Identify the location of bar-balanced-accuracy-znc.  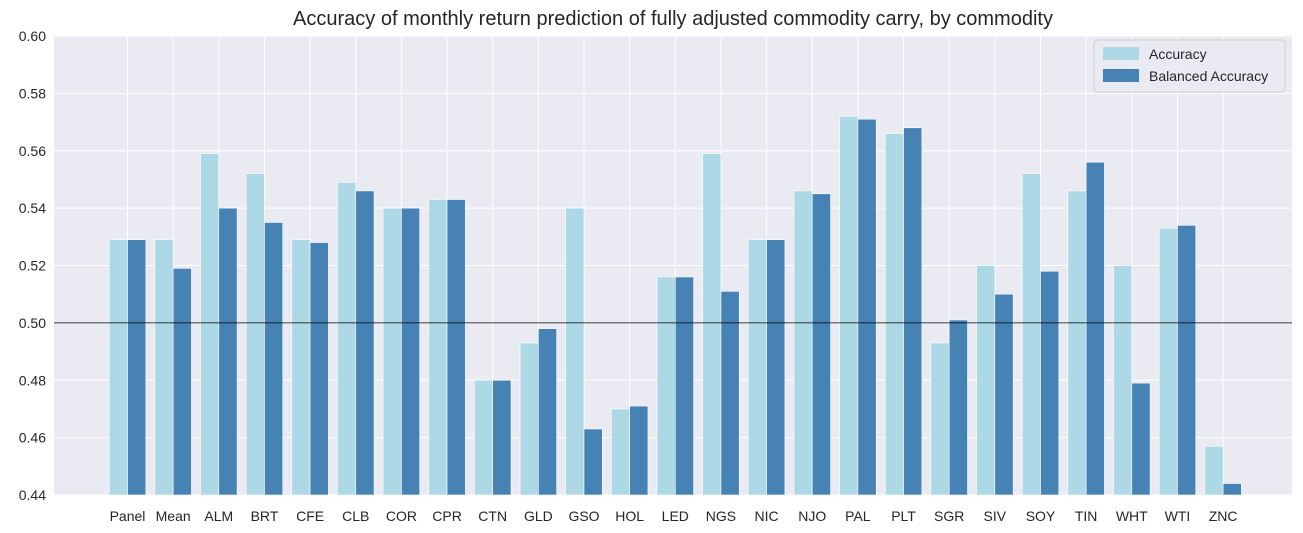
(1232, 489).